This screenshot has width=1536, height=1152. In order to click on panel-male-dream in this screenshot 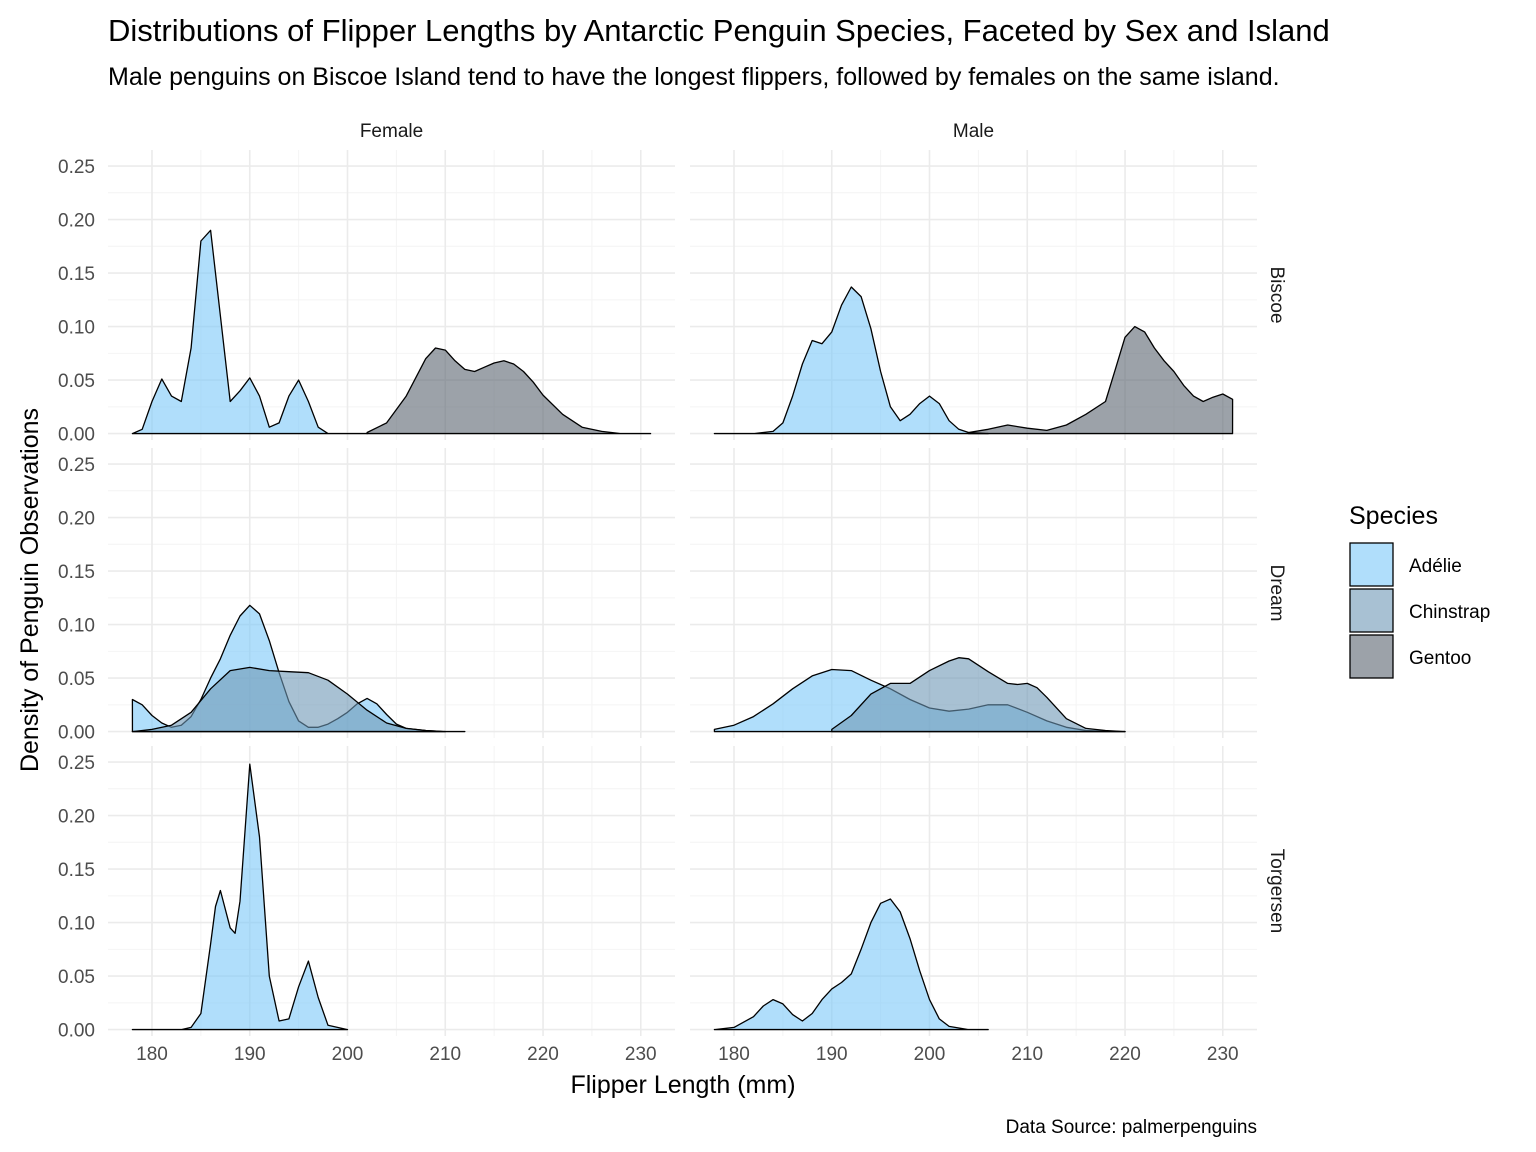, I will do `click(973, 593)`.